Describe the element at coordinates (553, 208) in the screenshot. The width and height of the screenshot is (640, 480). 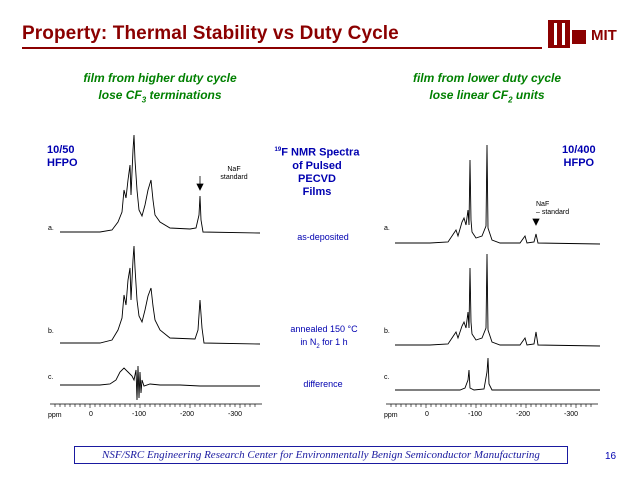
I see `right-naf-label: NaF – standard` at that location.